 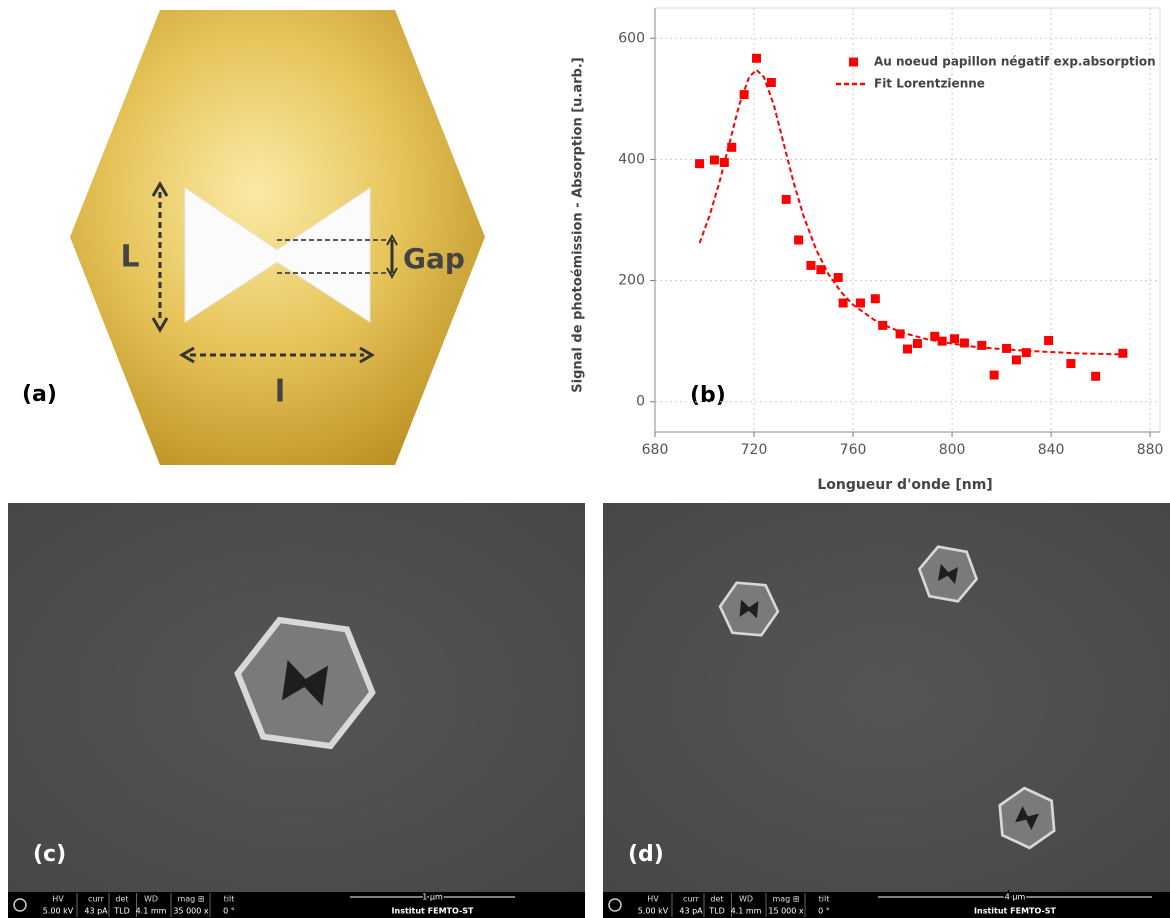 I want to click on bowtie, so click(x=277, y=255).